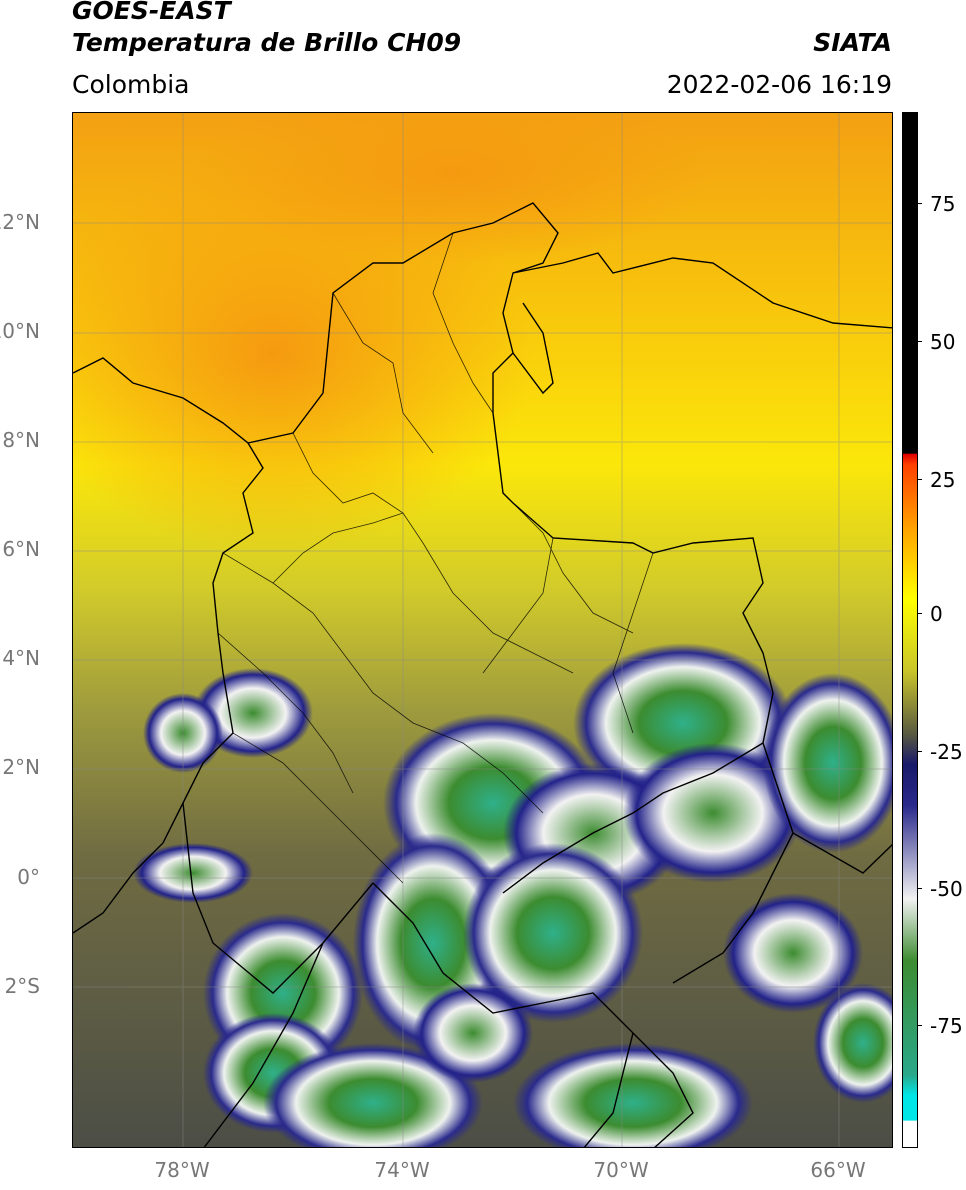 The width and height of the screenshot is (966, 1190). I want to click on colorbar-label: -25, so click(946, 752).